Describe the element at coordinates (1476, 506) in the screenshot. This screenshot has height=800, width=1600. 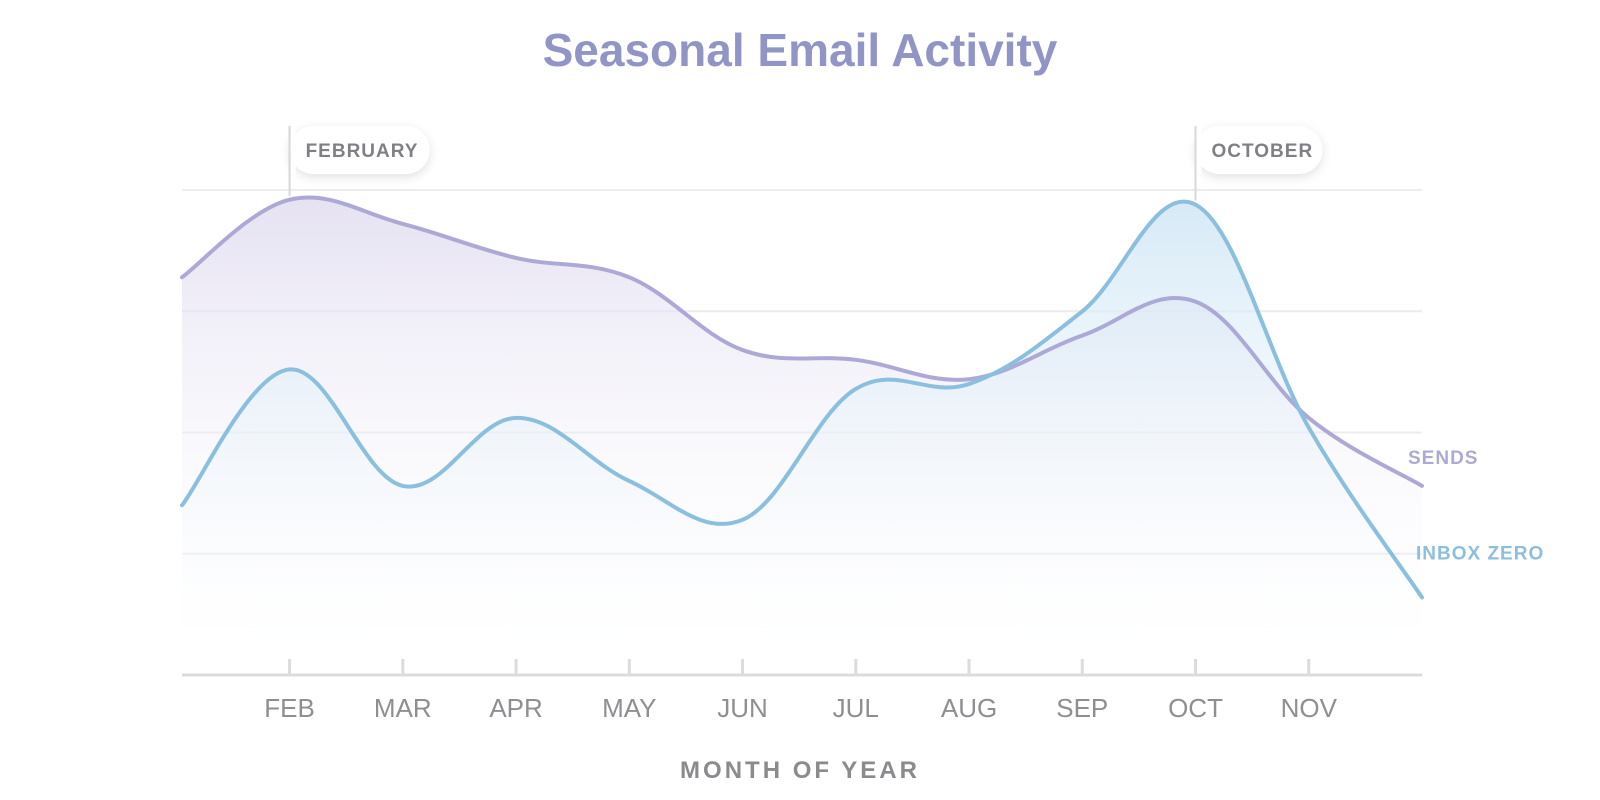
I see `series-legend: SENDS INBOX ZERO` at that location.